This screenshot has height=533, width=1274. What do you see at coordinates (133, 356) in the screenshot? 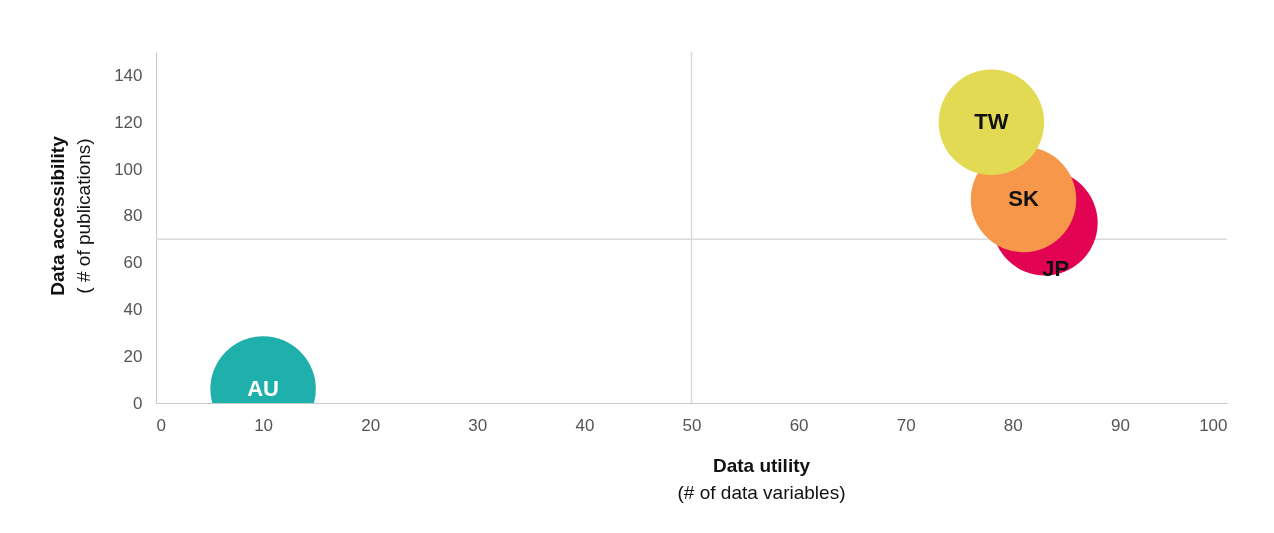
I see `y-tick-label: 20` at bounding box center [133, 356].